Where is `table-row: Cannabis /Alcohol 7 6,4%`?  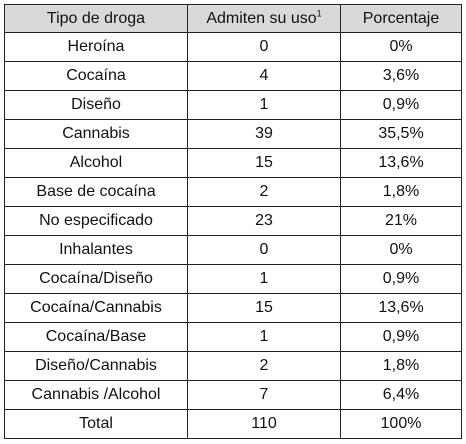
table-row: Cannabis /Alcohol 7 6,4% is located at coordinates (233, 395).